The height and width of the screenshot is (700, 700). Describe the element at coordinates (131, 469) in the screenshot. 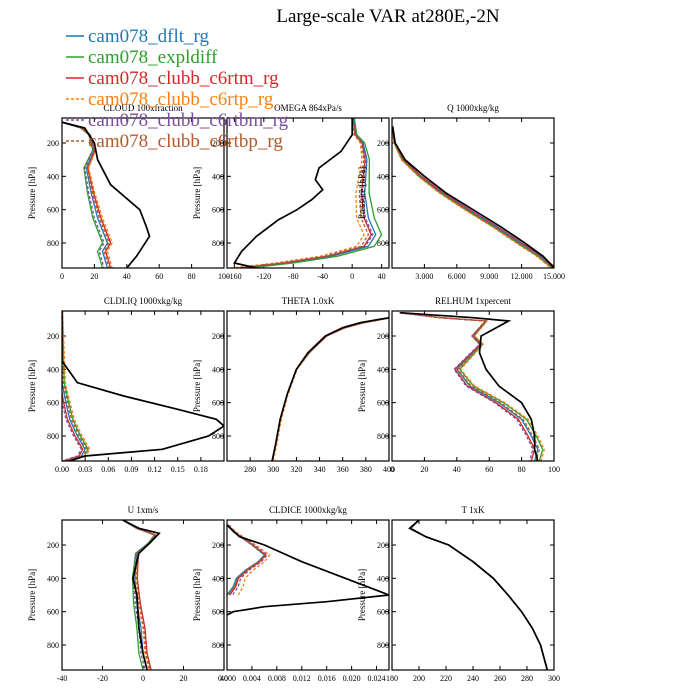

I see `x-tick-label: 0.09` at that location.